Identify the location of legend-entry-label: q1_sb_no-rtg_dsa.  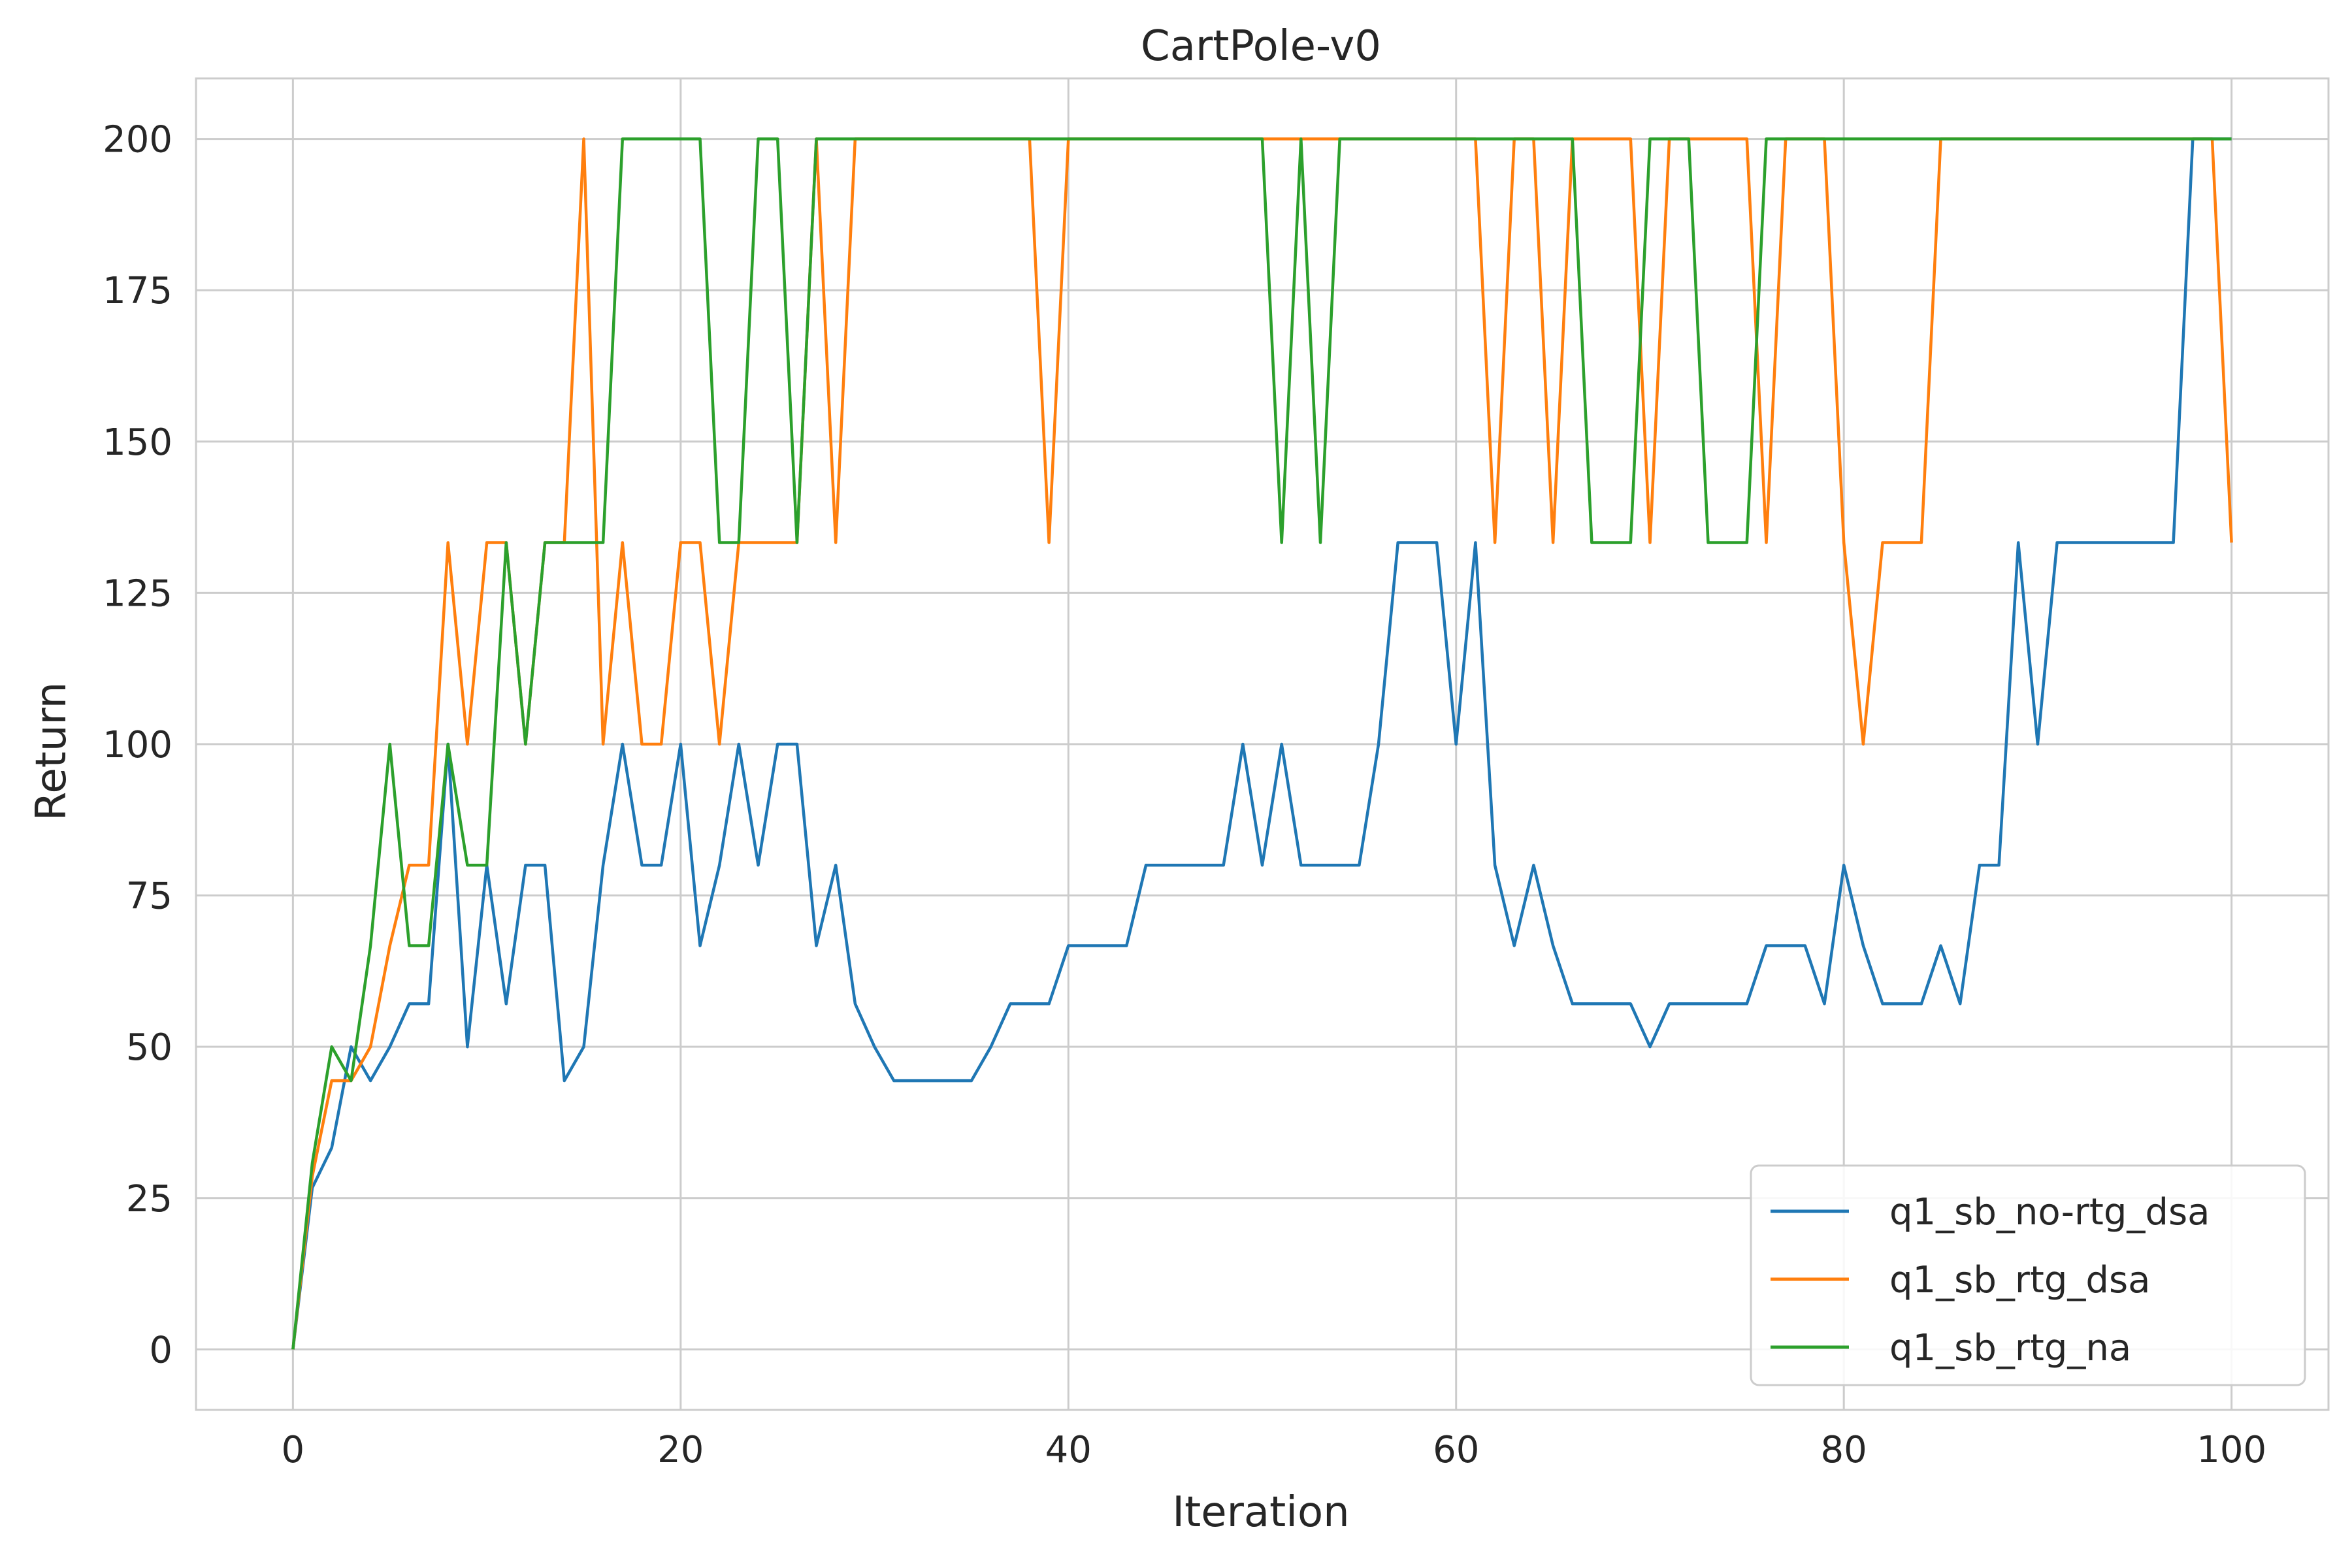
(2049, 1212).